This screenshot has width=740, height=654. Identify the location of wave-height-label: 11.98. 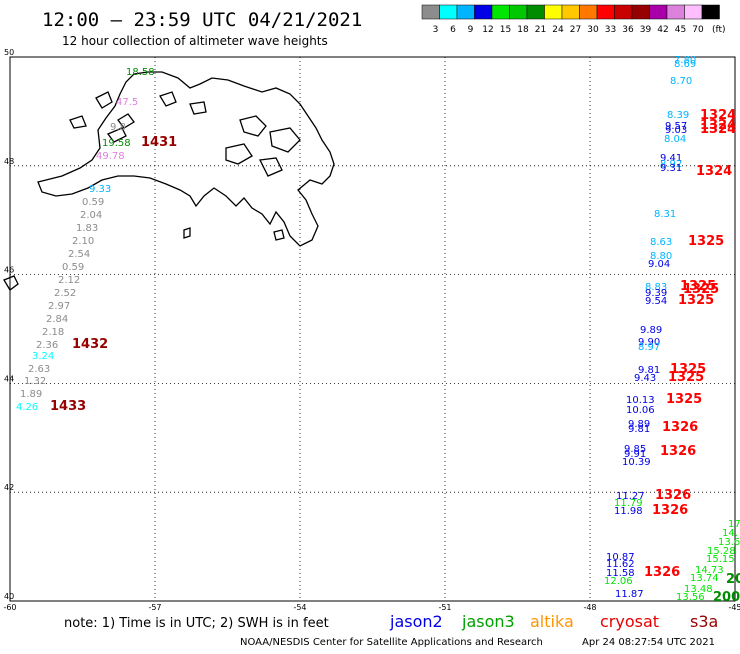
(628, 511).